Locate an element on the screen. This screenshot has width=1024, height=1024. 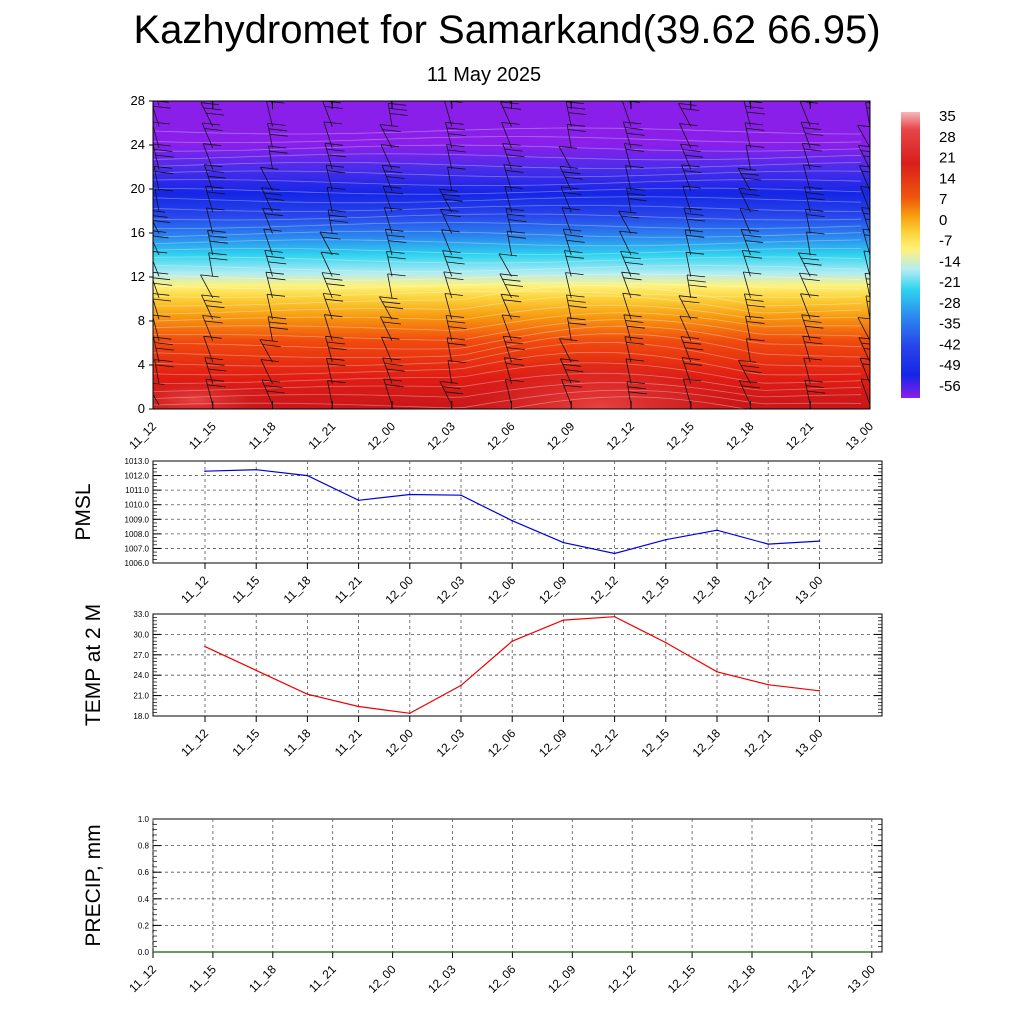
x-tick-label: 12_15 is located at coordinates (655, 590).